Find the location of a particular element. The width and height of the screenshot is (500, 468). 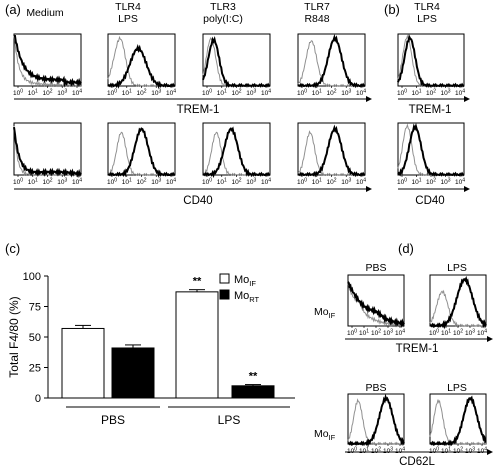

row-label-d-top: MoIF is located at coordinates (325, 313).